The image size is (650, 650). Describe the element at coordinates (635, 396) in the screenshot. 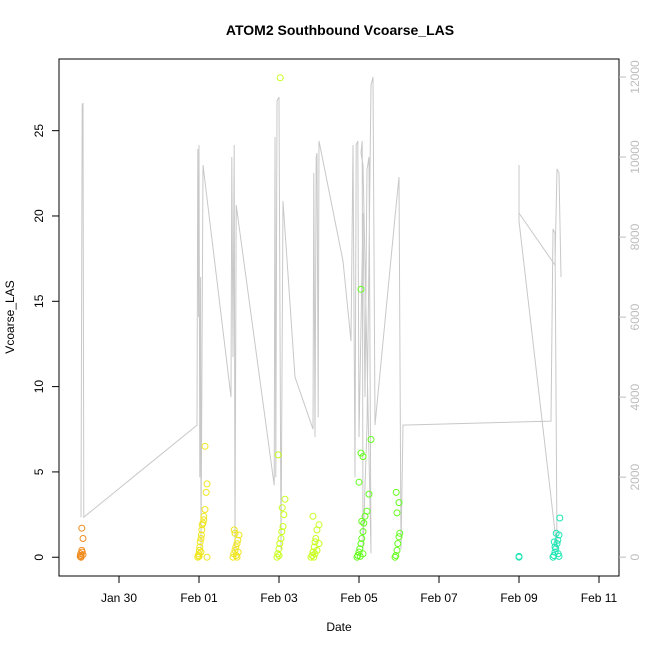

I see `y2-tick-label: 4000` at that location.